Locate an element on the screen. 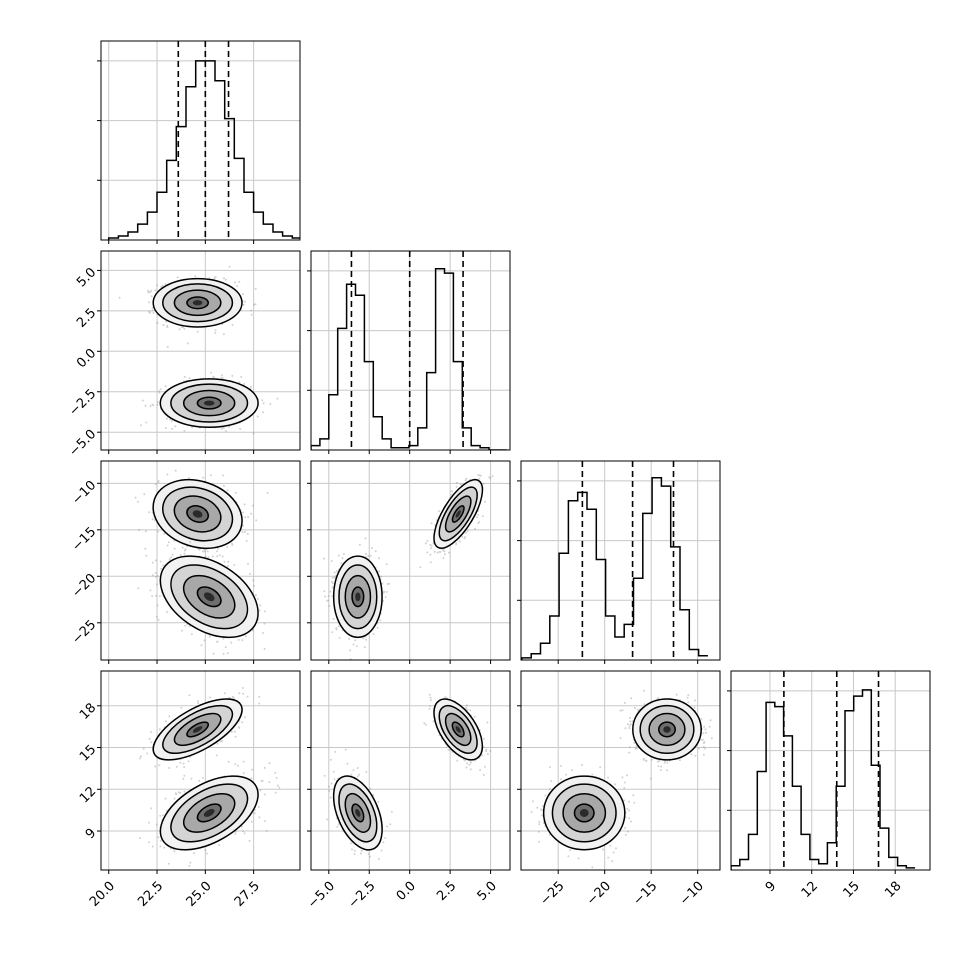 The height and width of the screenshot is (970, 970). x-tick-label: 15 is located at coordinates (851, 890).